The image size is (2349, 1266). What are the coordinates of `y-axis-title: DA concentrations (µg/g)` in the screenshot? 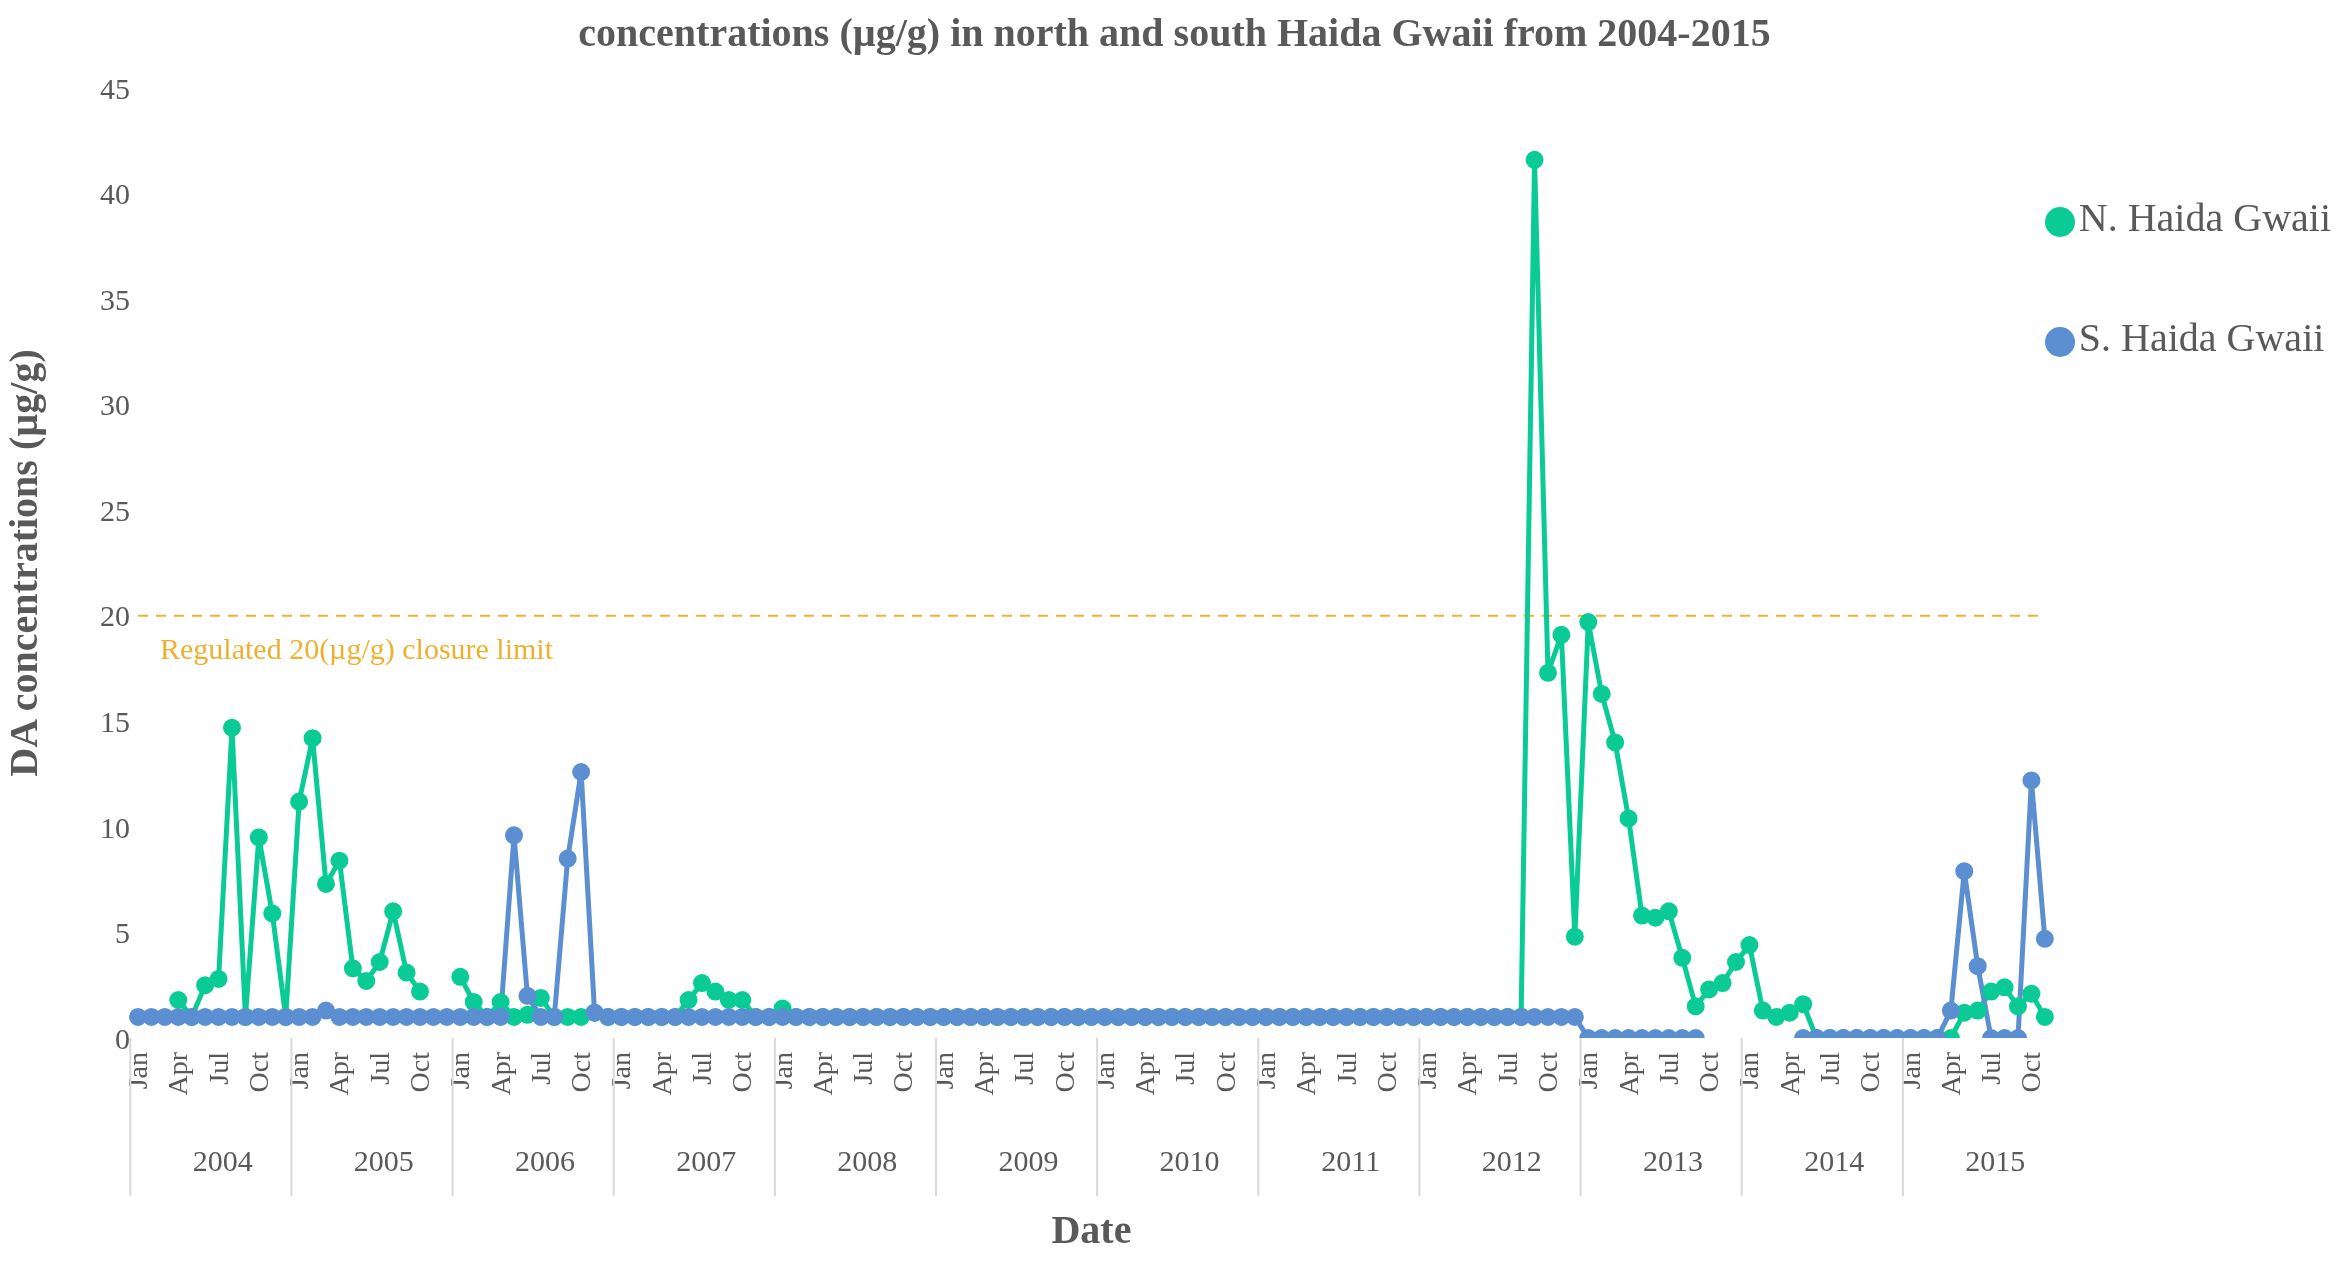 It's located at (24, 563).